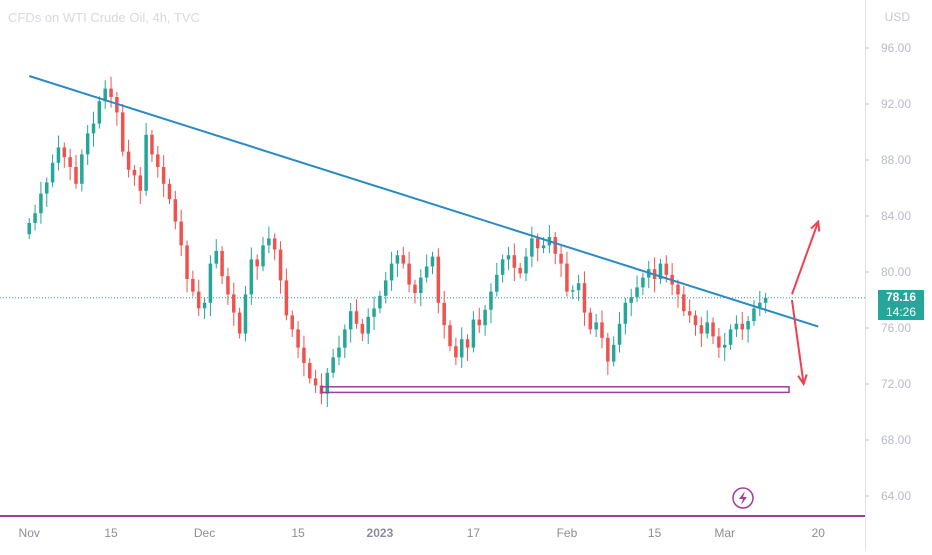  I want to click on arrow-shaft, so click(797, 342).